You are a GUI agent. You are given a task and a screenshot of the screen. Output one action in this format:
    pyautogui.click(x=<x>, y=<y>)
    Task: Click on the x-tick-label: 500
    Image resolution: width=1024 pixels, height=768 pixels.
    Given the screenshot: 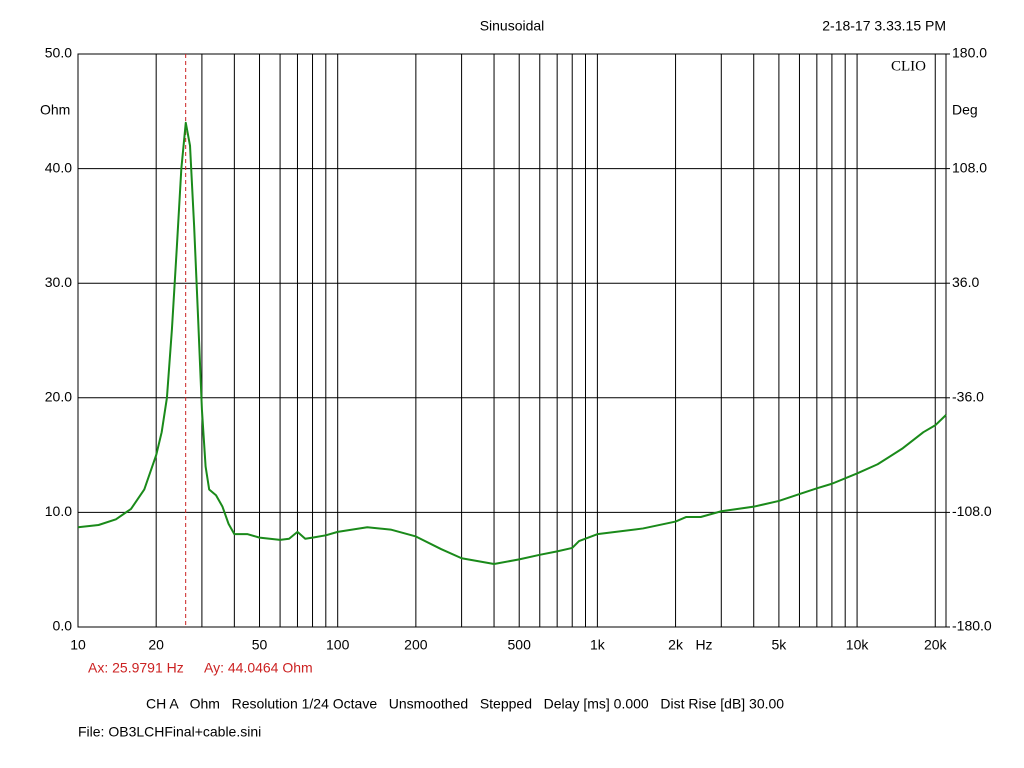 What is the action you would take?
    pyautogui.click(x=520, y=645)
    